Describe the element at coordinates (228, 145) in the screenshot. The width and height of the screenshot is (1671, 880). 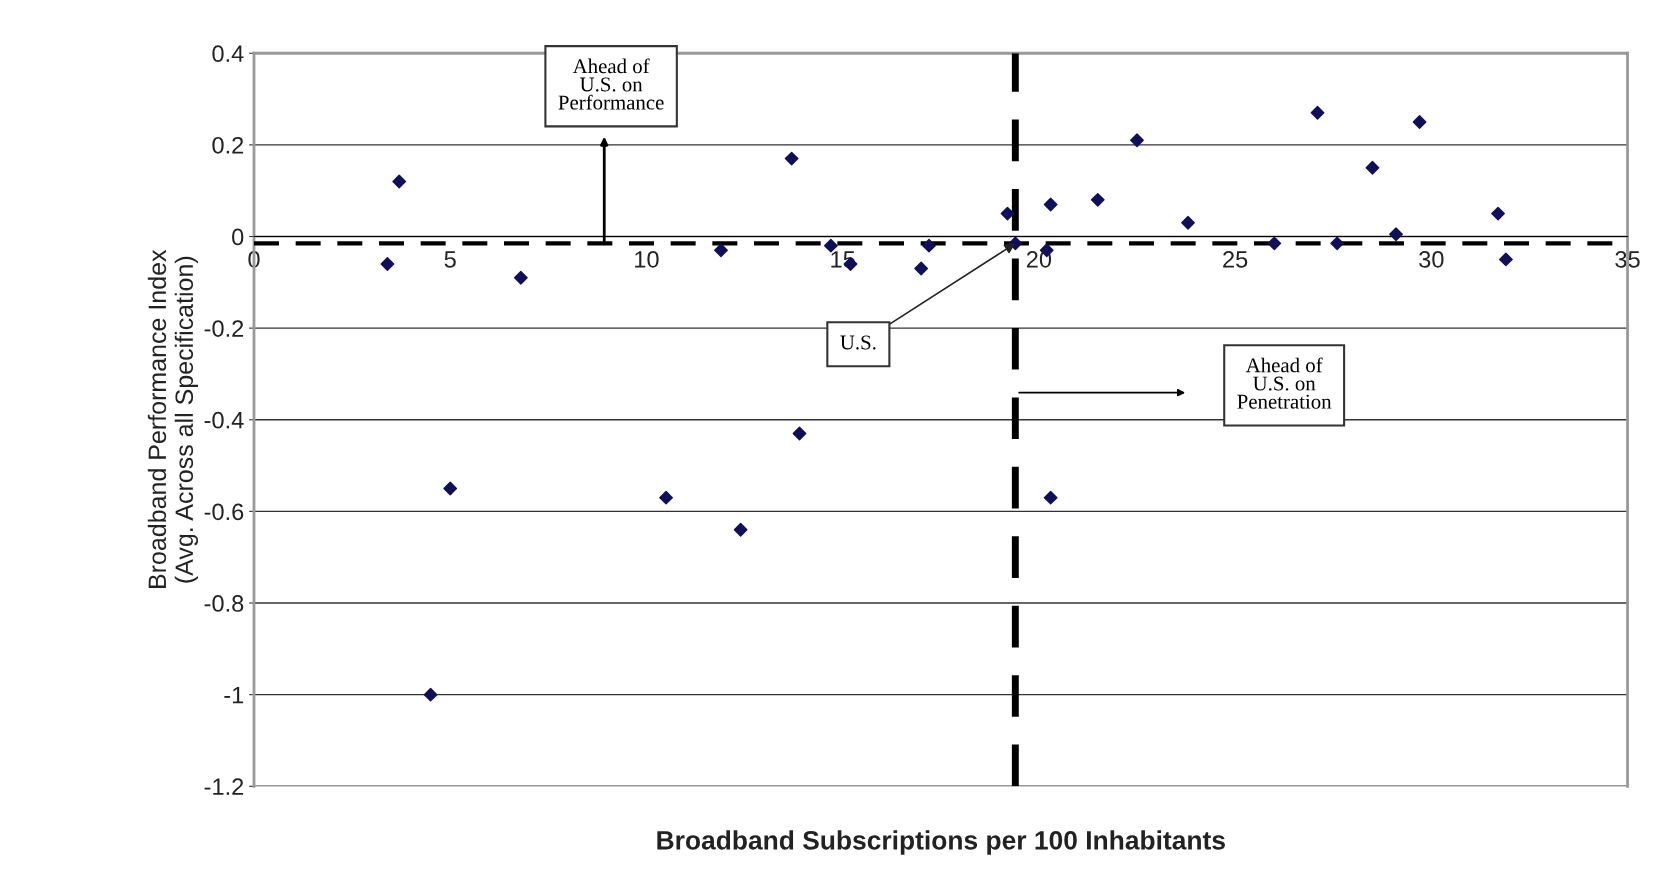
I see `y-tick-label: 0.2` at that location.